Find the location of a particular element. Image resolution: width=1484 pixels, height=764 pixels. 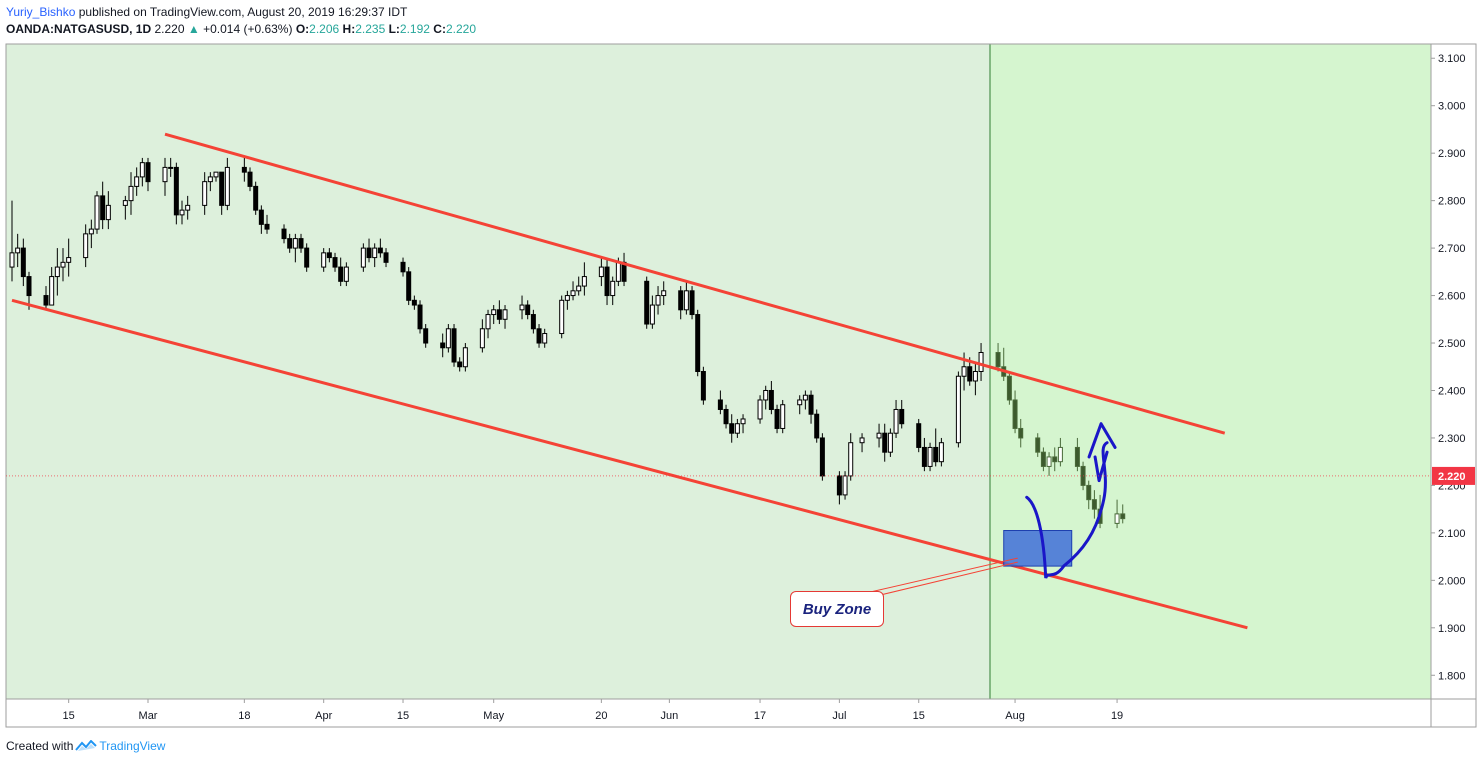

time-tick-label: 19 is located at coordinates (1117, 716).